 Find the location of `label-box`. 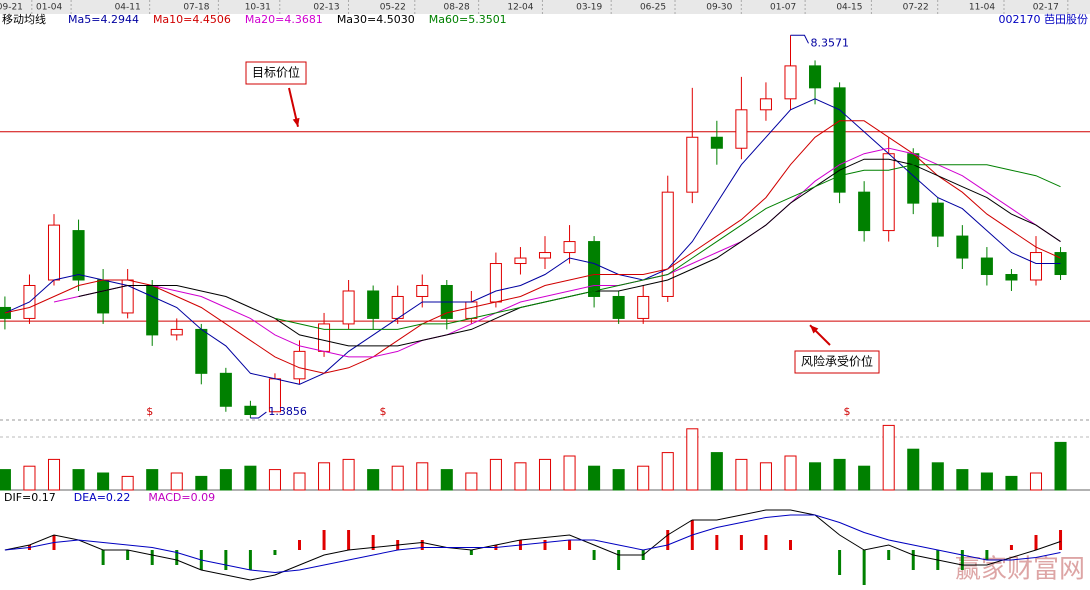

label-box is located at coordinates (276, 73).